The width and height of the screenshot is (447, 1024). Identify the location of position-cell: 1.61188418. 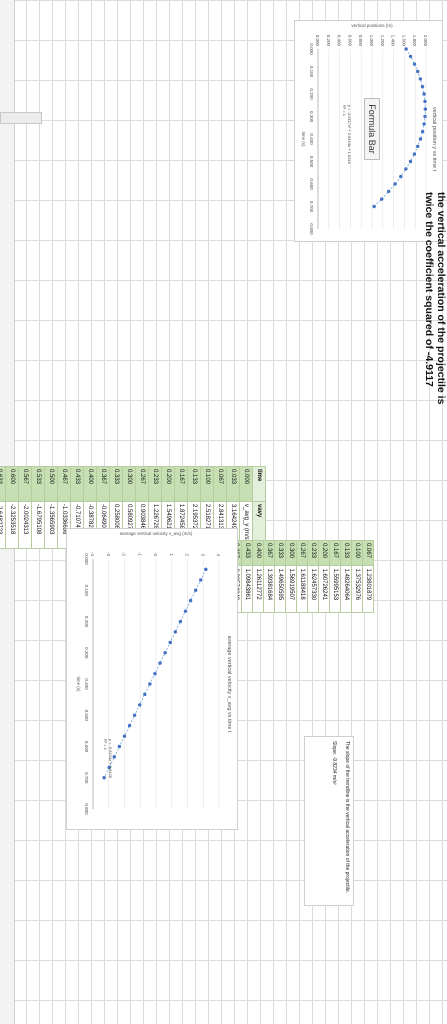
(302, 589).